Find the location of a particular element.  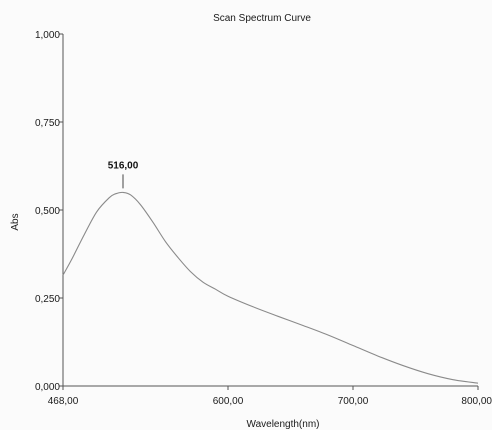

x-tick-label: 600,00 is located at coordinates (228, 401).